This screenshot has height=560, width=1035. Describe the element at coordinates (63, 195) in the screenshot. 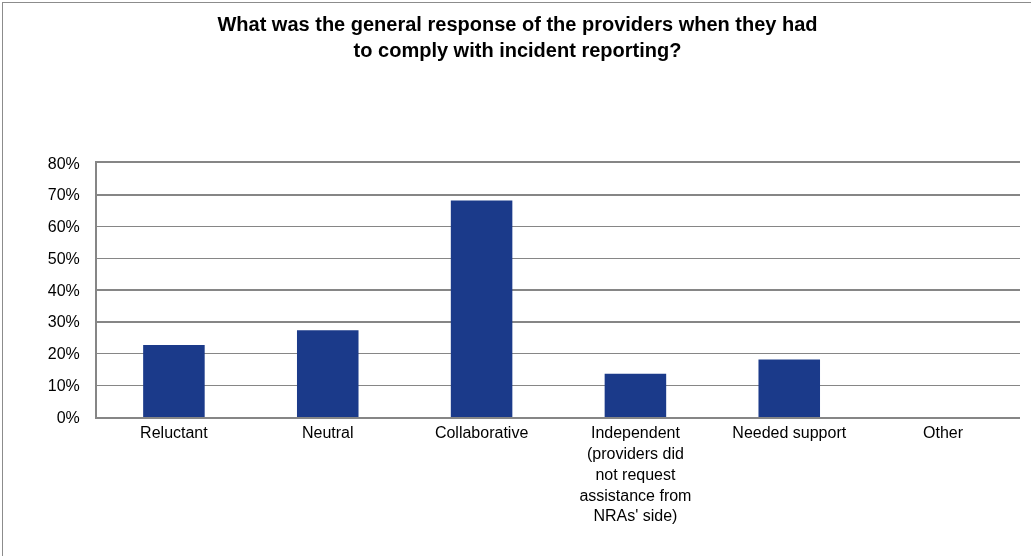

I see `y-tick-label: 70%` at that location.